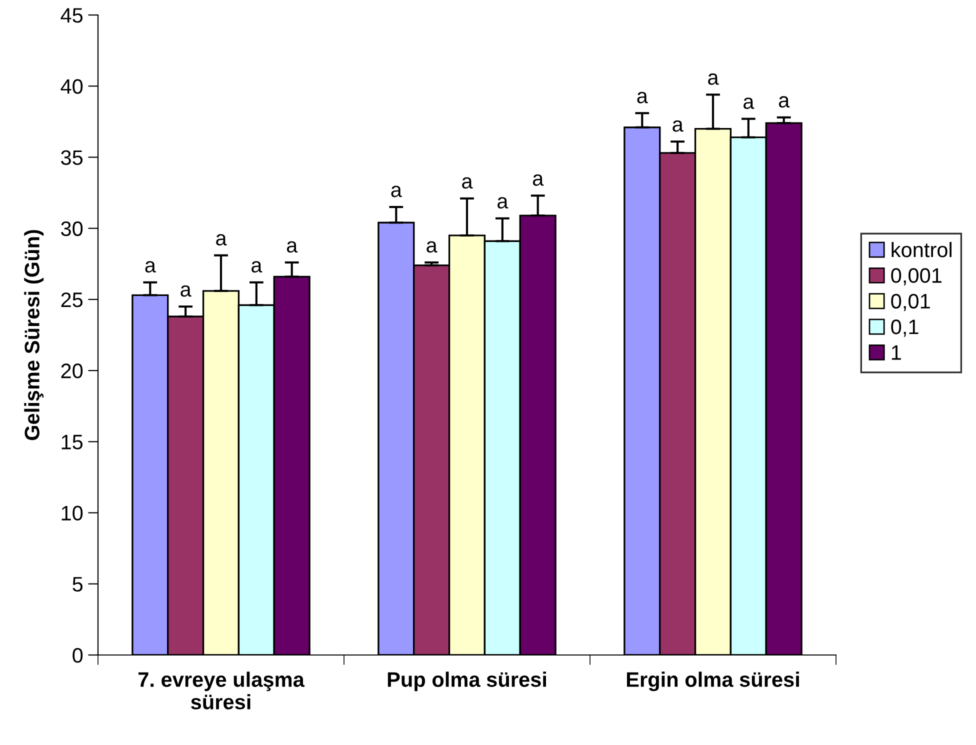 Image resolution: width=976 pixels, height=745 pixels. What do you see at coordinates (896, 352) in the screenshot?
I see `legend-label: 1` at bounding box center [896, 352].